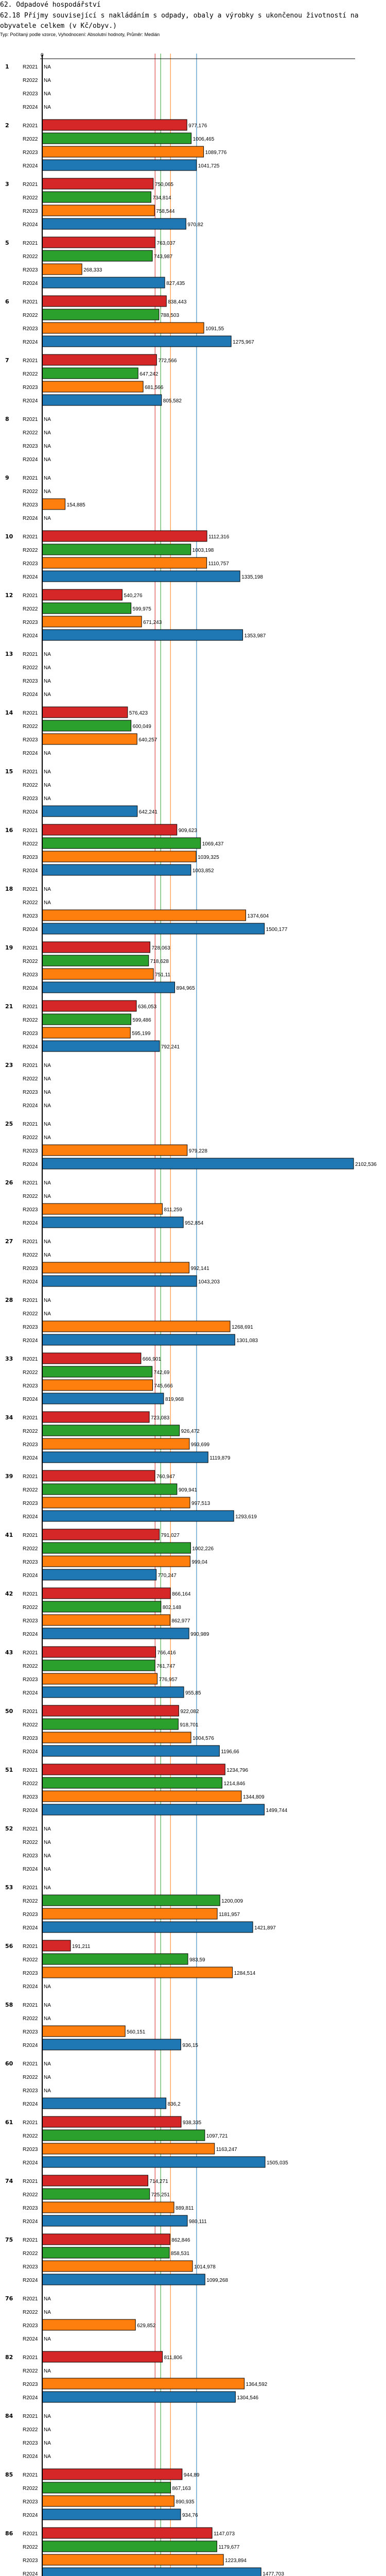  What do you see at coordinates (198, 1151) in the screenshot?
I see `value-label: 979,228` at bounding box center [198, 1151].